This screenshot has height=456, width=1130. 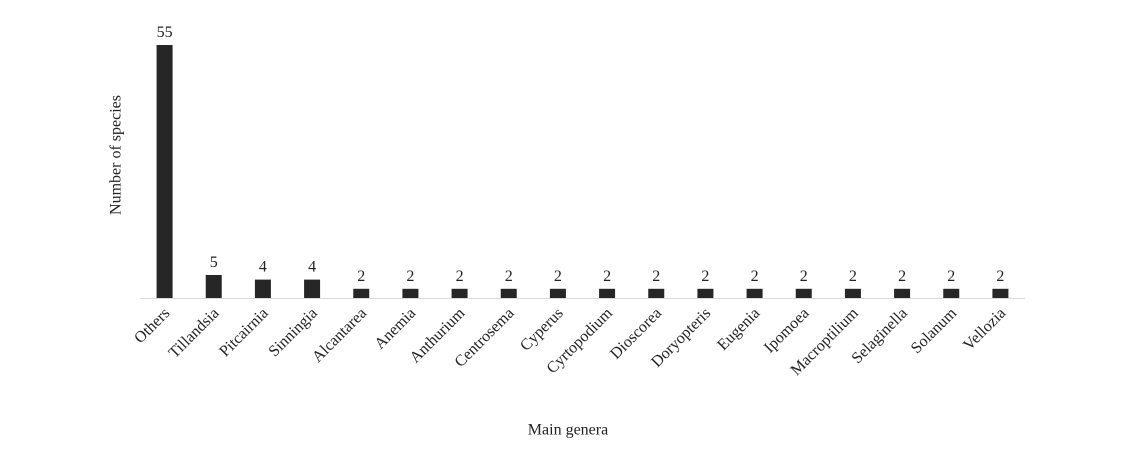 What do you see at coordinates (214, 262) in the screenshot?
I see `value-label: 5` at bounding box center [214, 262].